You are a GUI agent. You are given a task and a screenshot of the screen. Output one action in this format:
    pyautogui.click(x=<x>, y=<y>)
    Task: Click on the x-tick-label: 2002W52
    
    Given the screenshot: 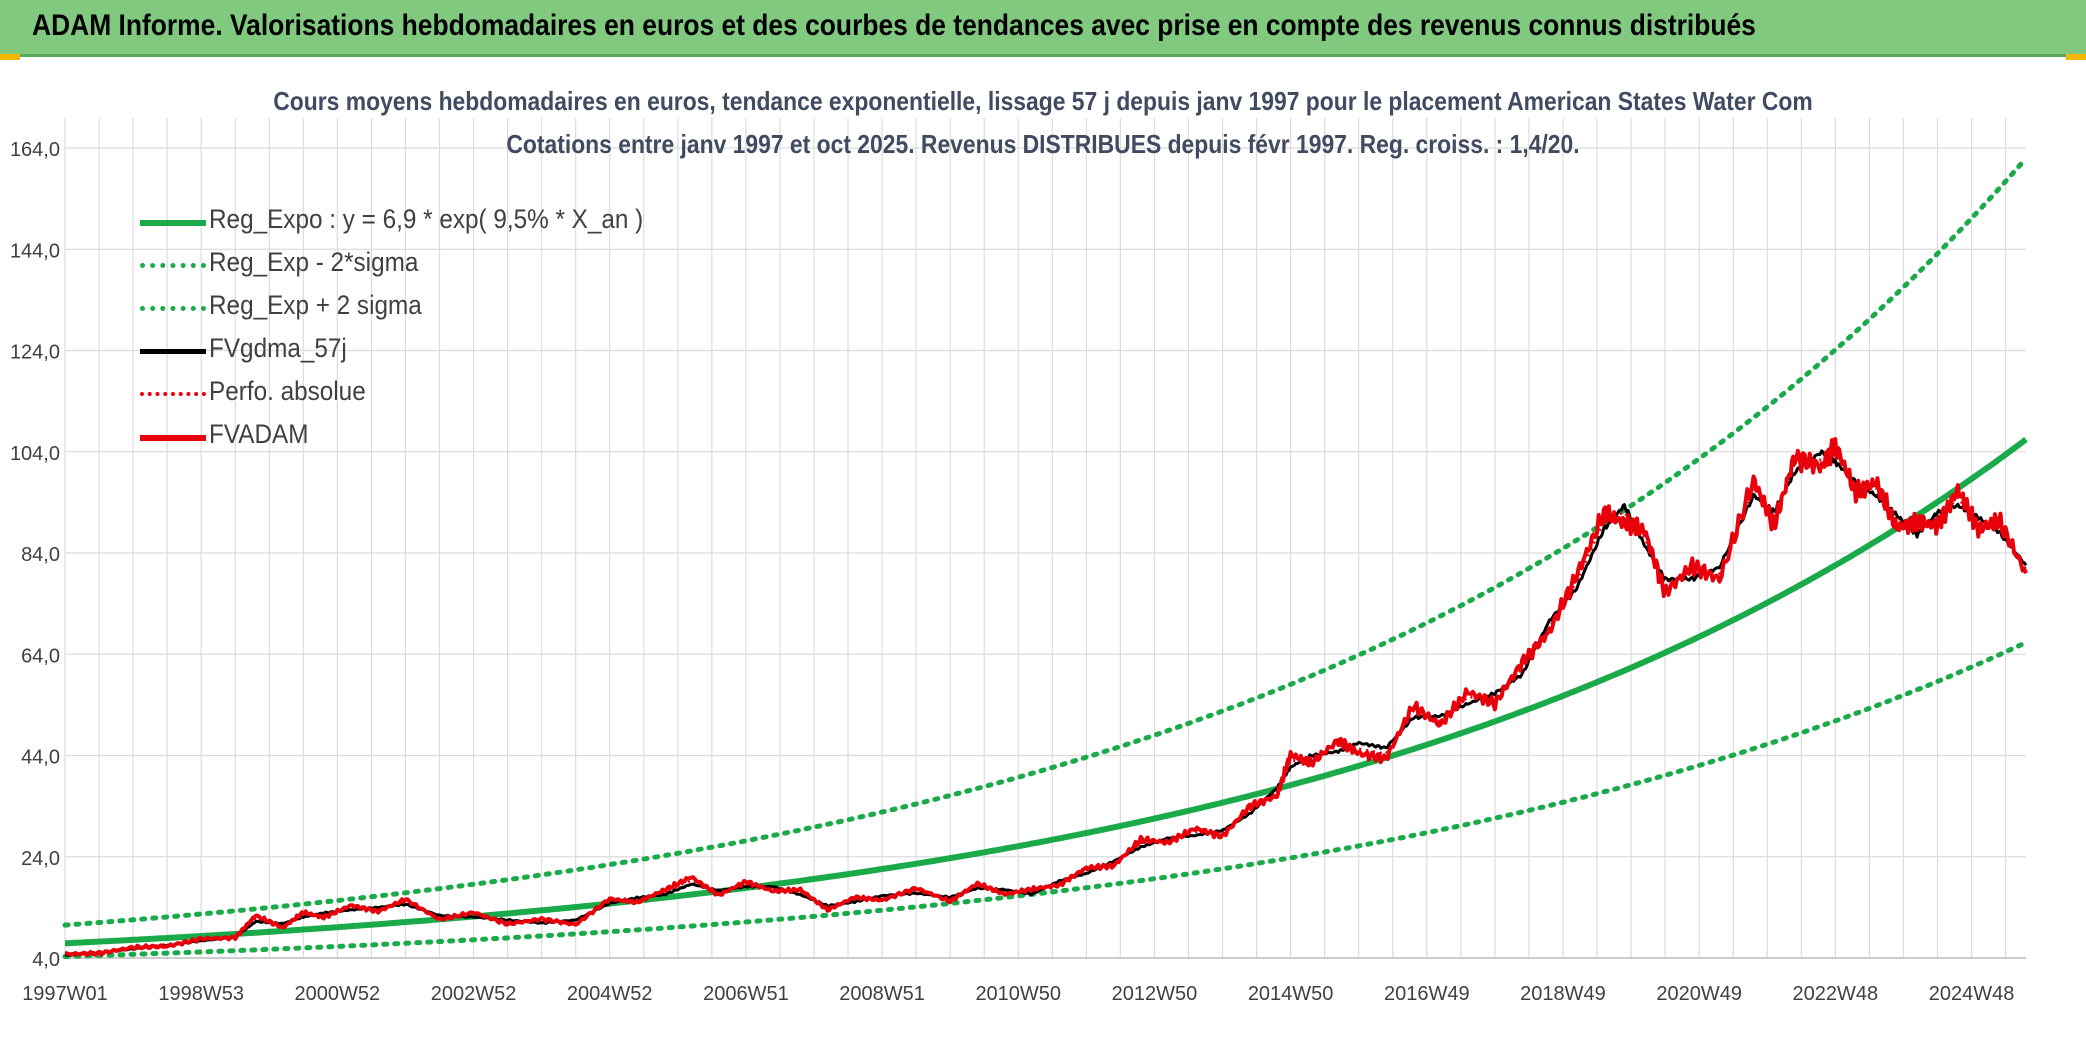 What is the action you would take?
    pyautogui.click(x=474, y=994)
    